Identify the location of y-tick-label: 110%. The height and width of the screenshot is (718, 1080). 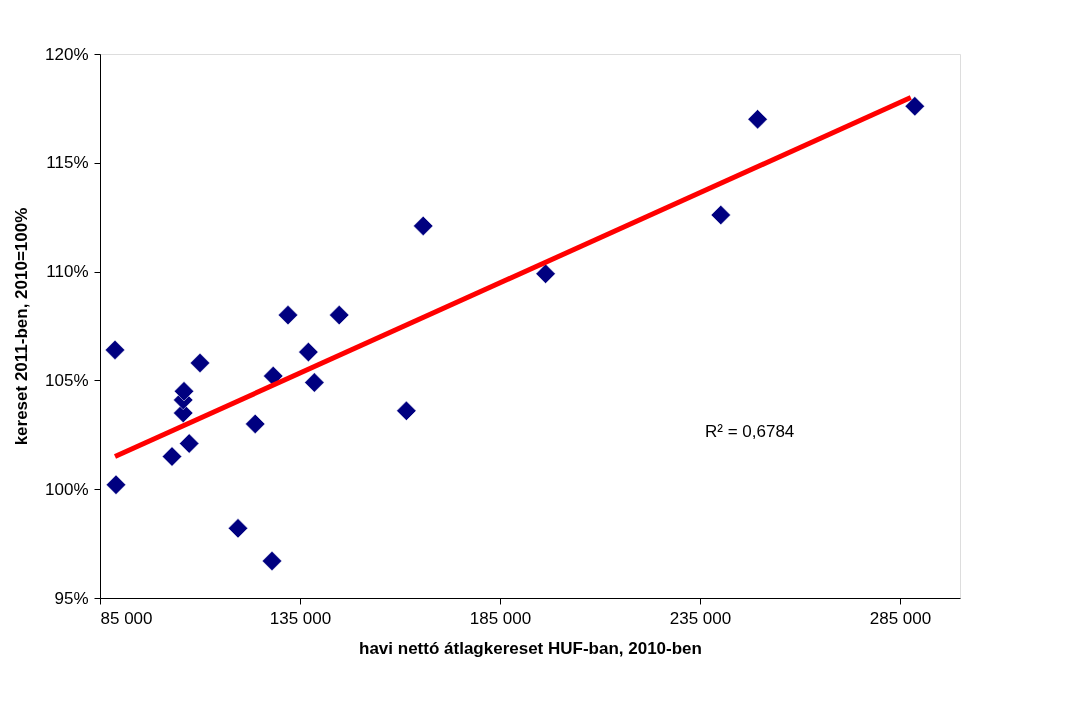
(67, 272).